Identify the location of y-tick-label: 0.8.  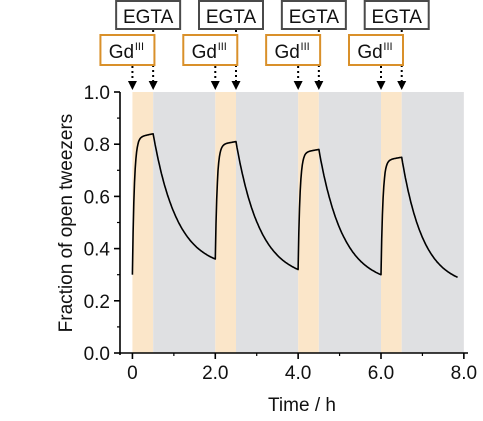
(97, 145).